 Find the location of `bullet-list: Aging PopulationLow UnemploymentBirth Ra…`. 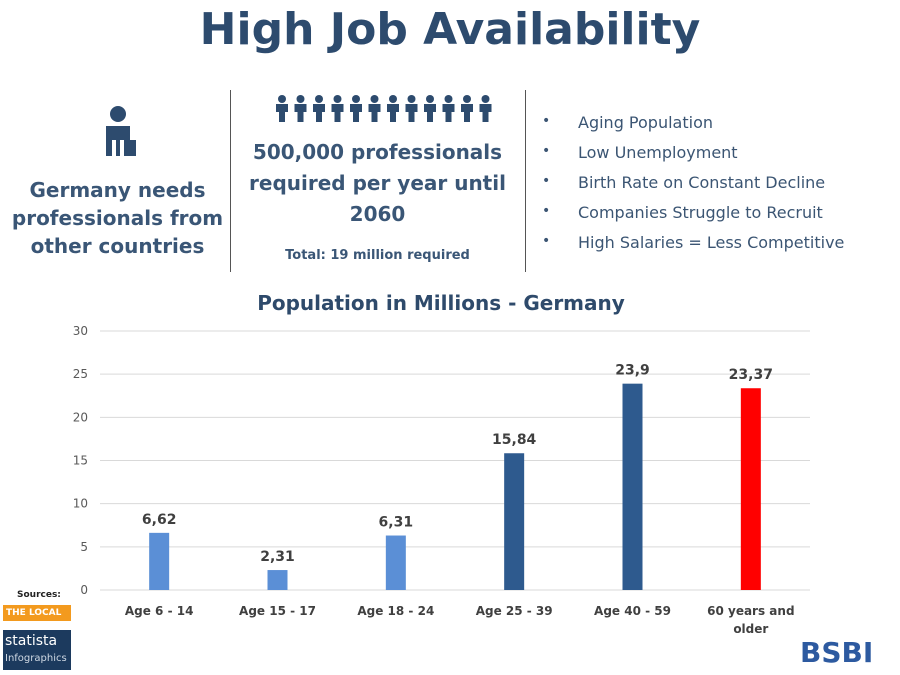

bullet-list: Aging PopulationLow UnemploymentBirth Ra… is located at coordinates (692, 188).